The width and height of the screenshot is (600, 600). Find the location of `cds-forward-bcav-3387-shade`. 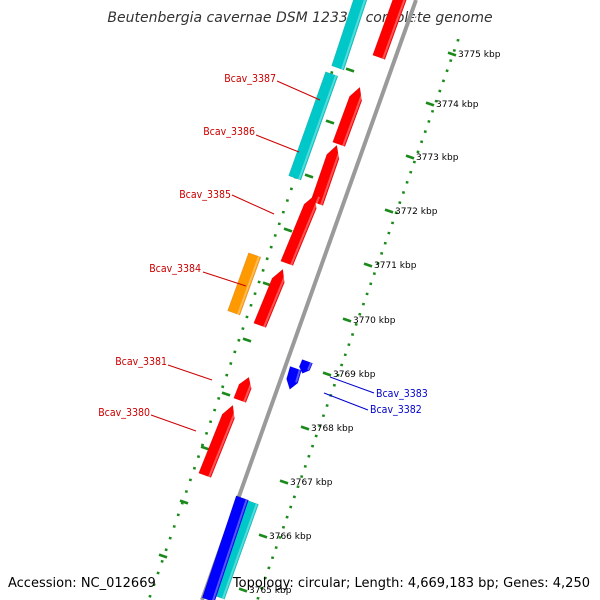

cds-forward-bcav-3387-shade is located at coordinates (394, 30).